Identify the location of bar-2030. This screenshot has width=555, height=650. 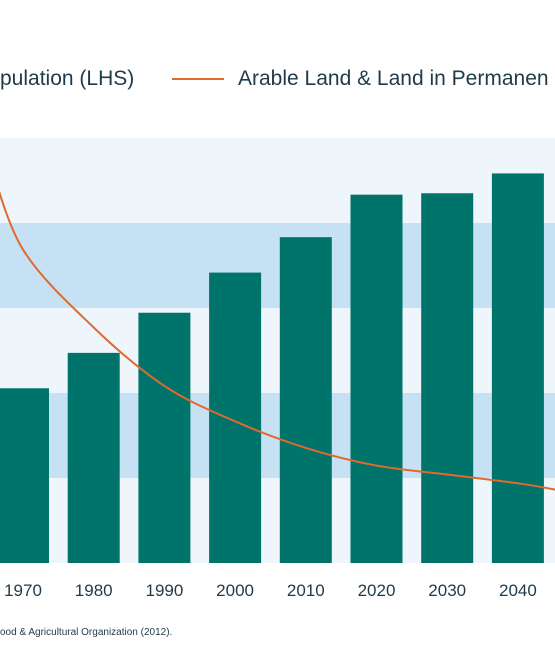
(447, 378).